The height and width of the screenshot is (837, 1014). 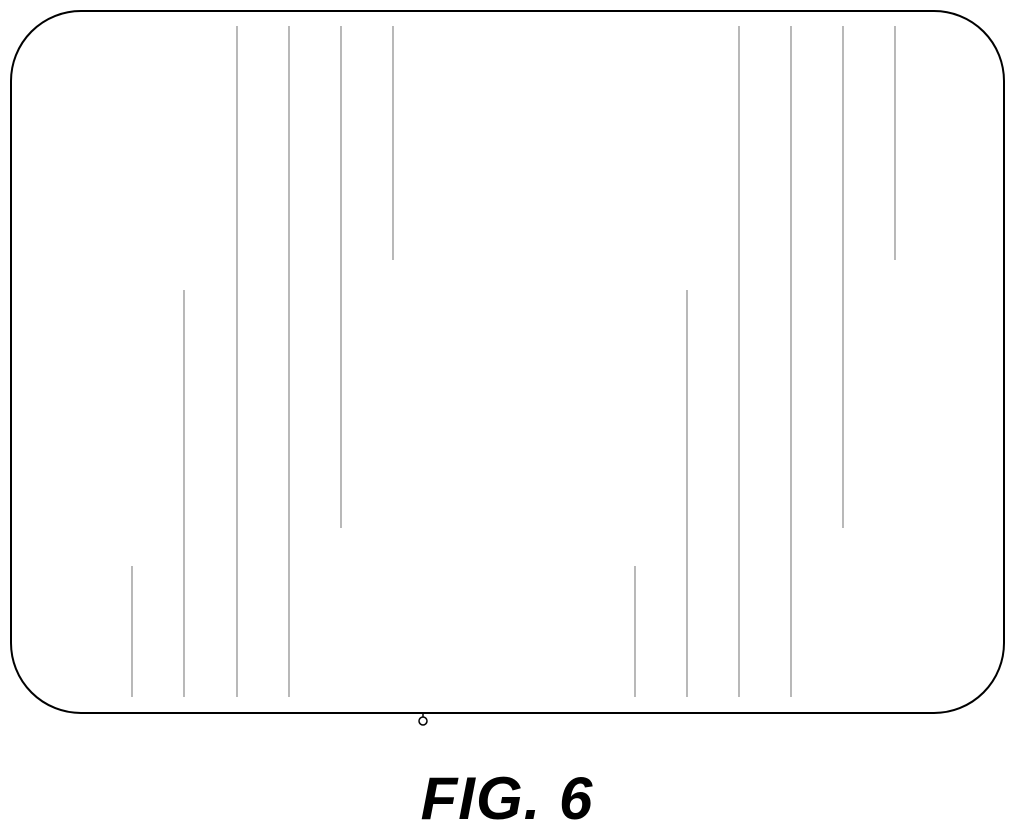 What do you see at coordinates (423, 719) in the screenshot?
I see `connector-icon` at bounding box center [423, 719].